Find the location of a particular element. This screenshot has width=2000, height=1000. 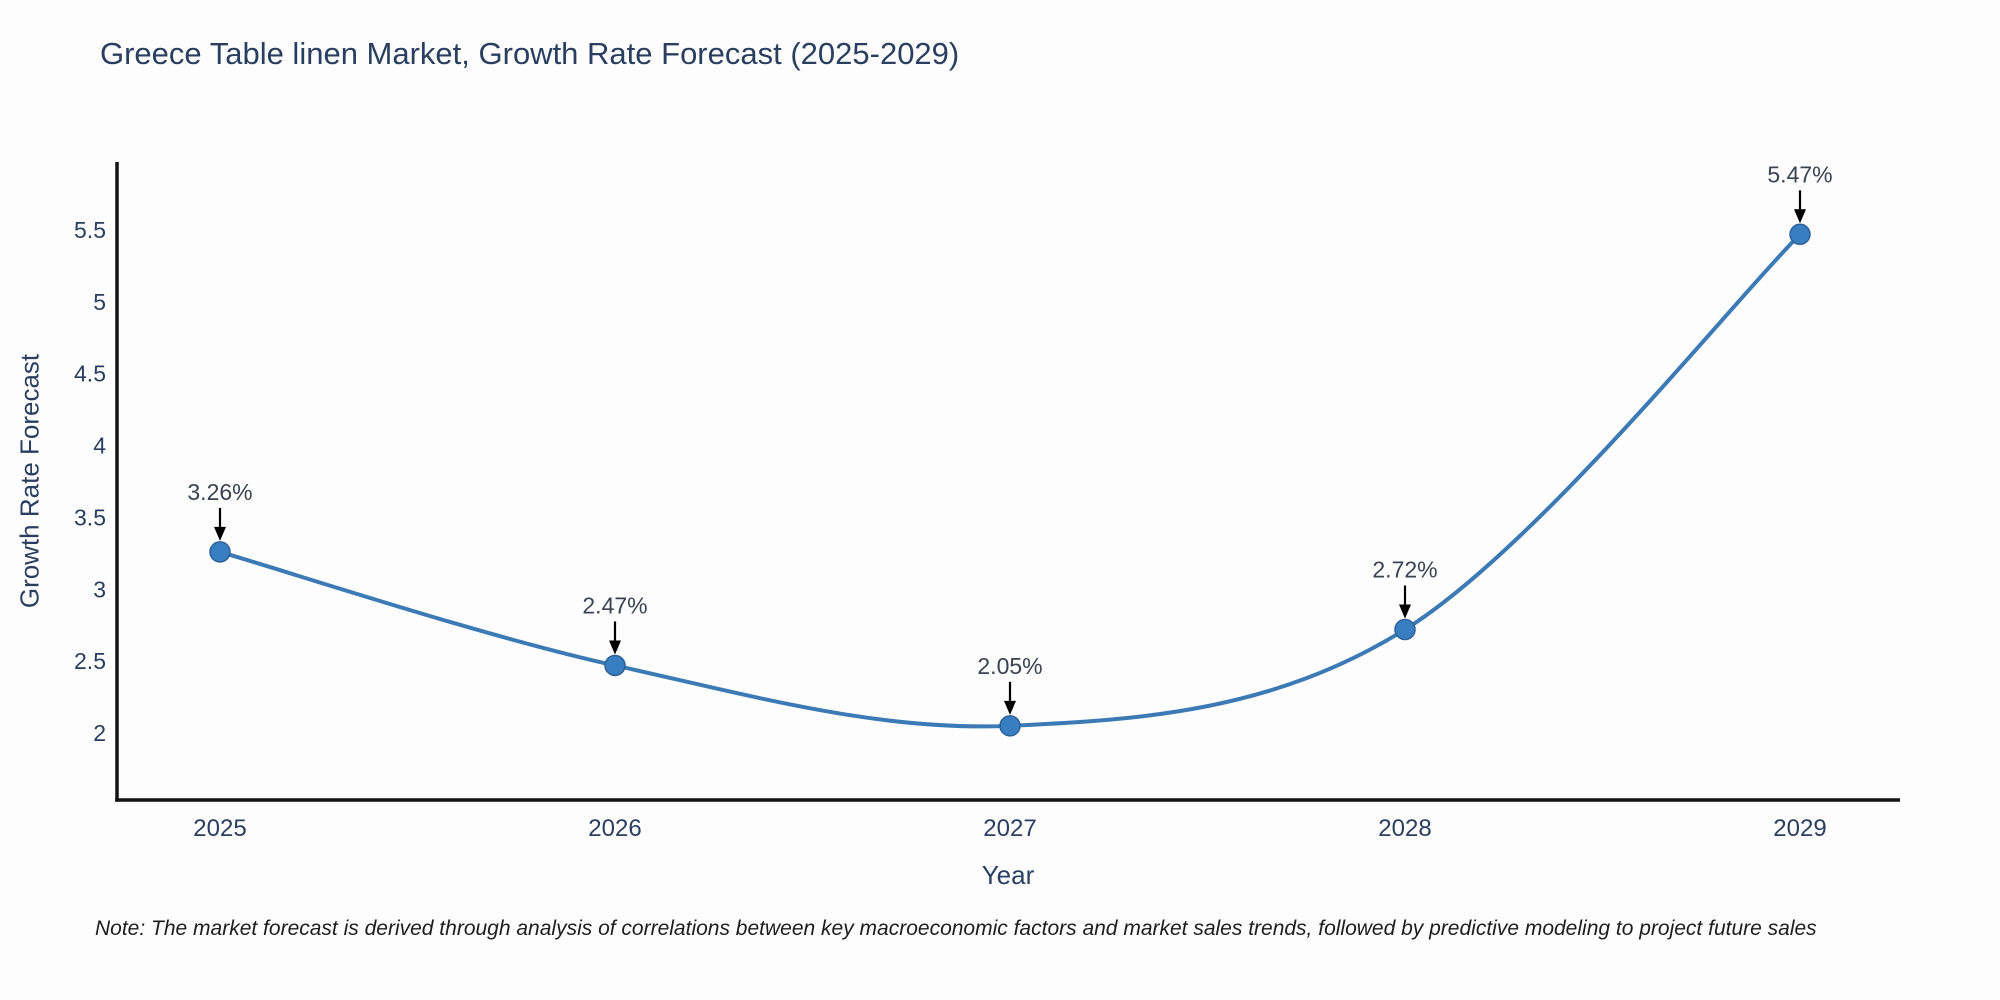

x-tick-label: 2025 is located at coordinates (219, 828).